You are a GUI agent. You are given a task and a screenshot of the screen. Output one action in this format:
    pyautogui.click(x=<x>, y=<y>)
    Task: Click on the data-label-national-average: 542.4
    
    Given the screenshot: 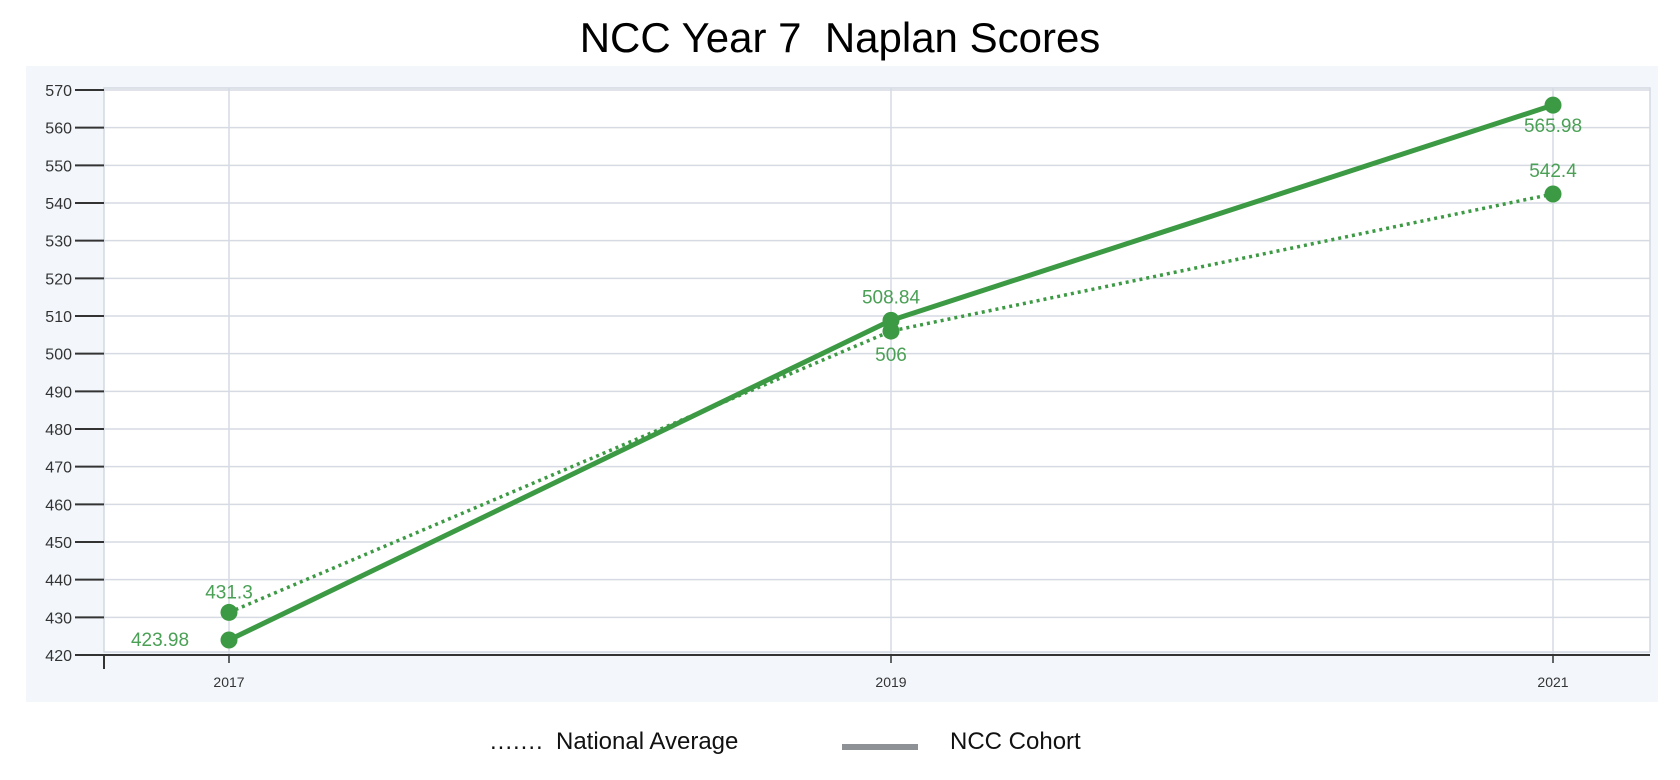 What is the action you would take?
    pyautogui.click(x=1553, y=171)
    